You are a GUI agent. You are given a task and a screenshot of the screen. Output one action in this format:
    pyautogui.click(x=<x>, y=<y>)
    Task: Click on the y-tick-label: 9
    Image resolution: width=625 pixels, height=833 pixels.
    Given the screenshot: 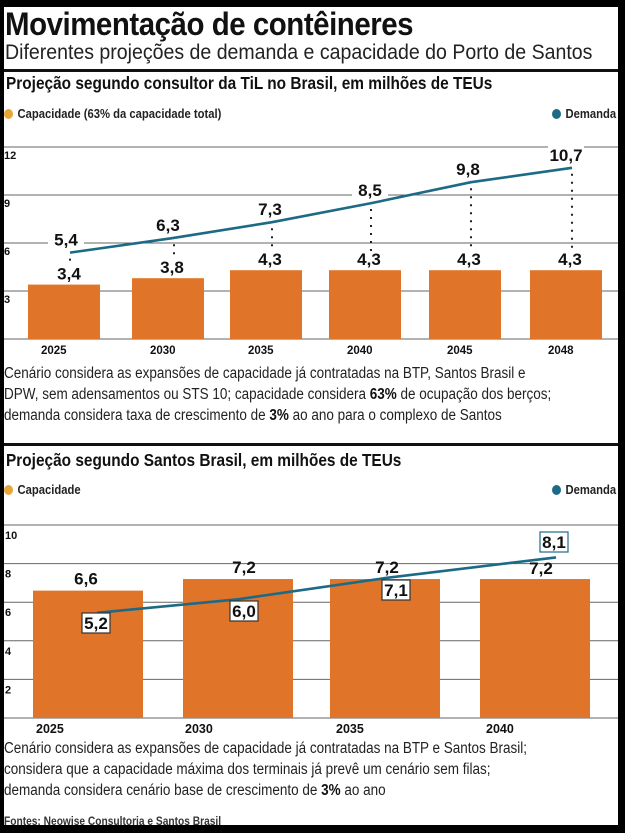 What is the action you would take?
    pyautogui.click(x=7, y=204)
    